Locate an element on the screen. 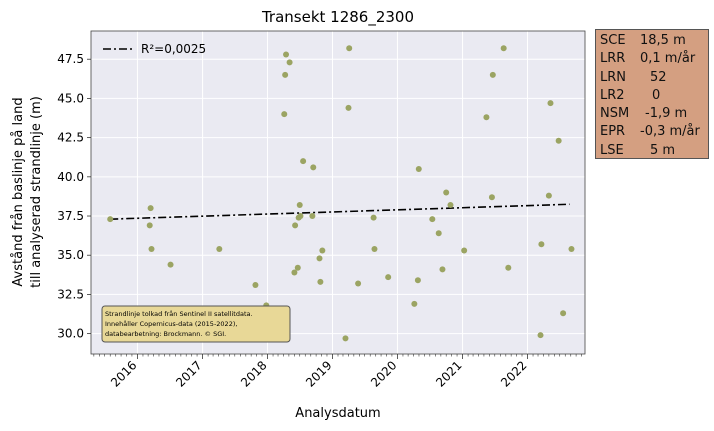 The height and width of the screenshot is (431, 714). y-tick-label: 40.0 is located at coordinates (70, 177).